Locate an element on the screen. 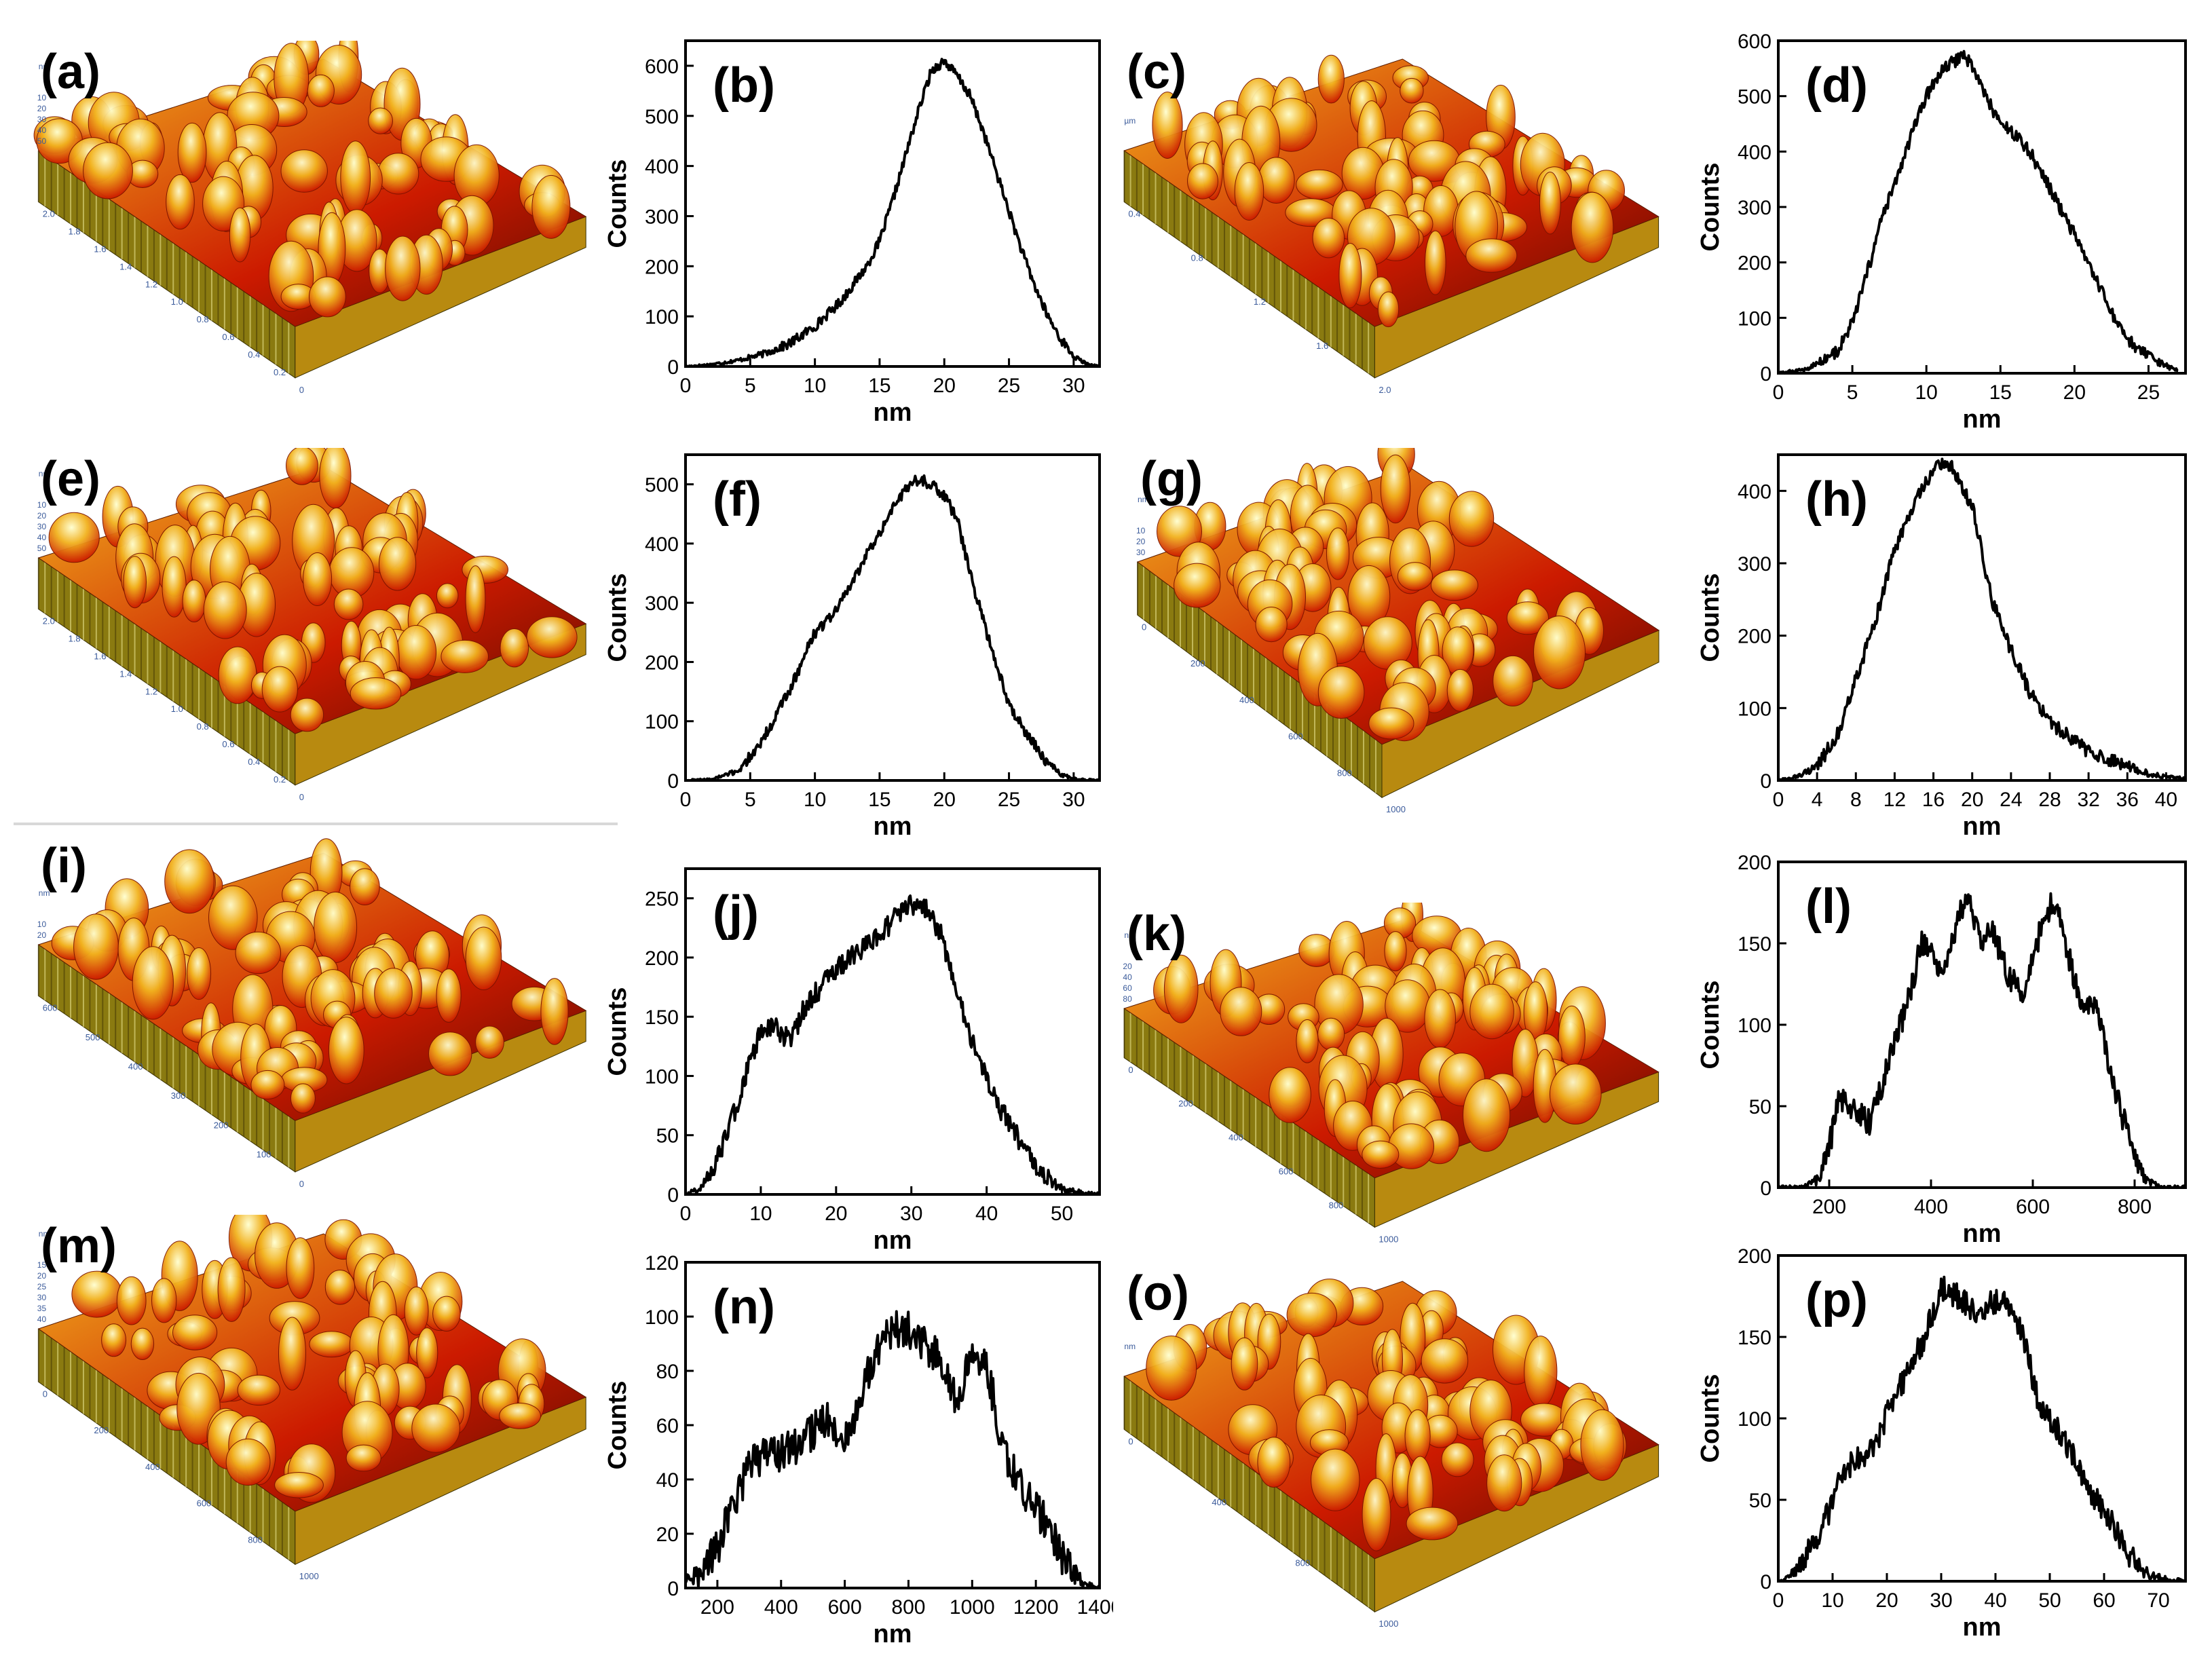 Image resolution: width=2212 pixels, height=1662 pixels. x-tick-label: 8 is located at coordinates (1856, 800).